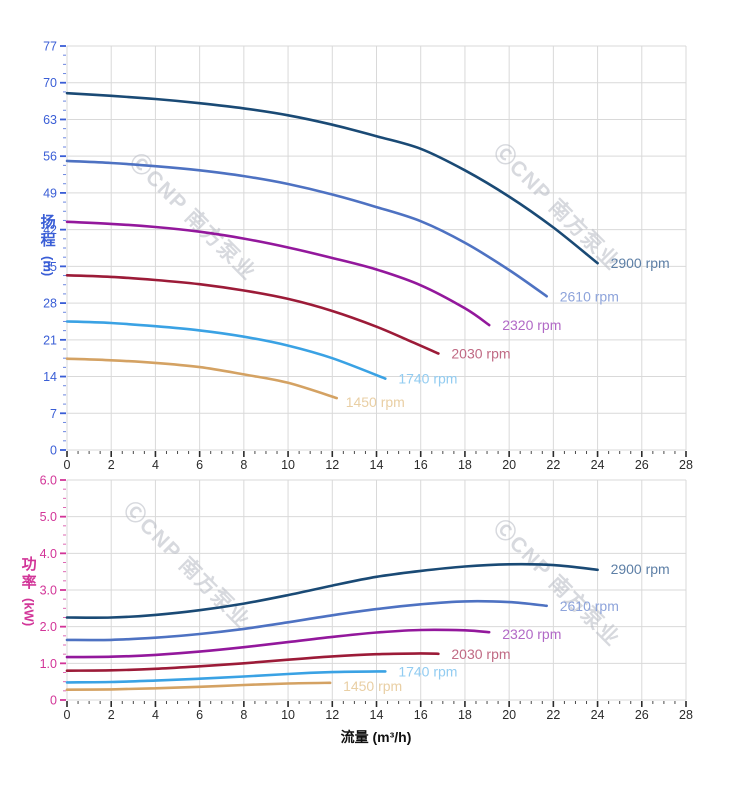  What do you see at coordinates (50, 377) in the screenshot?
I see `head-y-tick-label: 14` at bounding box center [50, 377].